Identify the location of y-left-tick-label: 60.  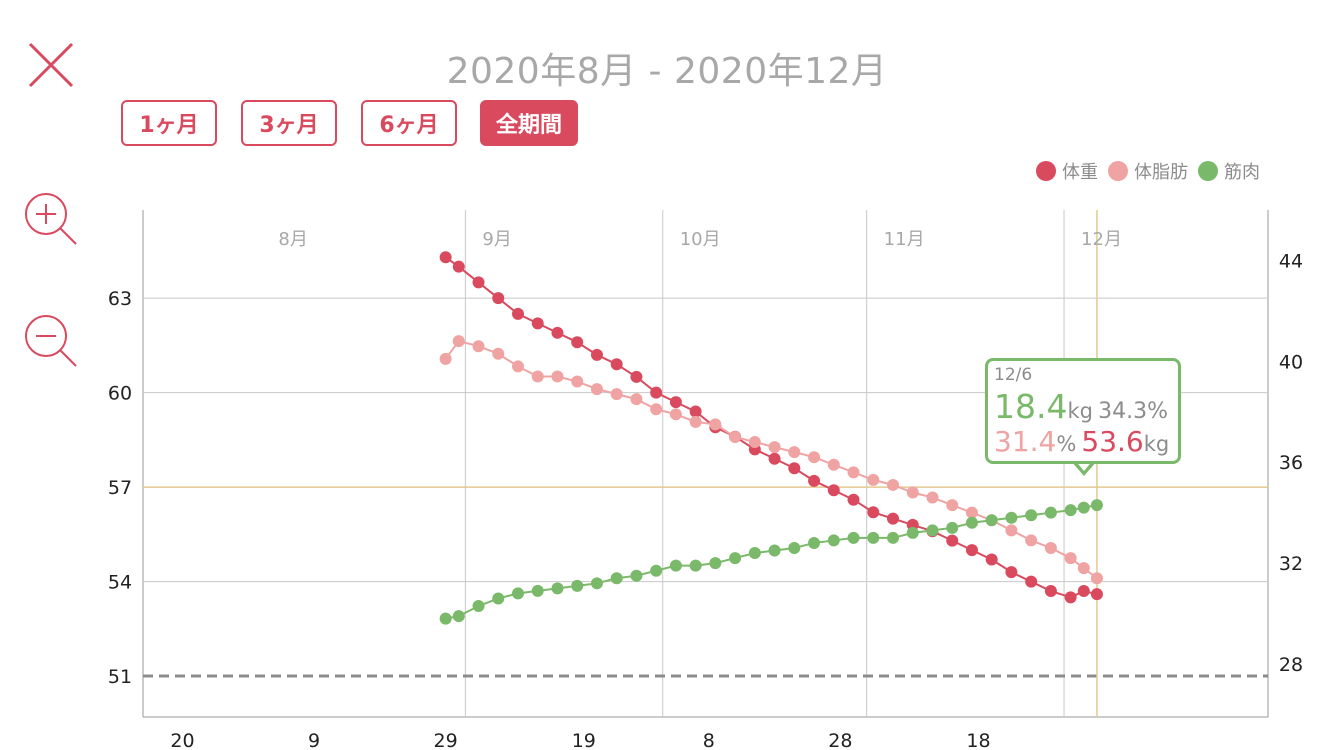
(120, 394).